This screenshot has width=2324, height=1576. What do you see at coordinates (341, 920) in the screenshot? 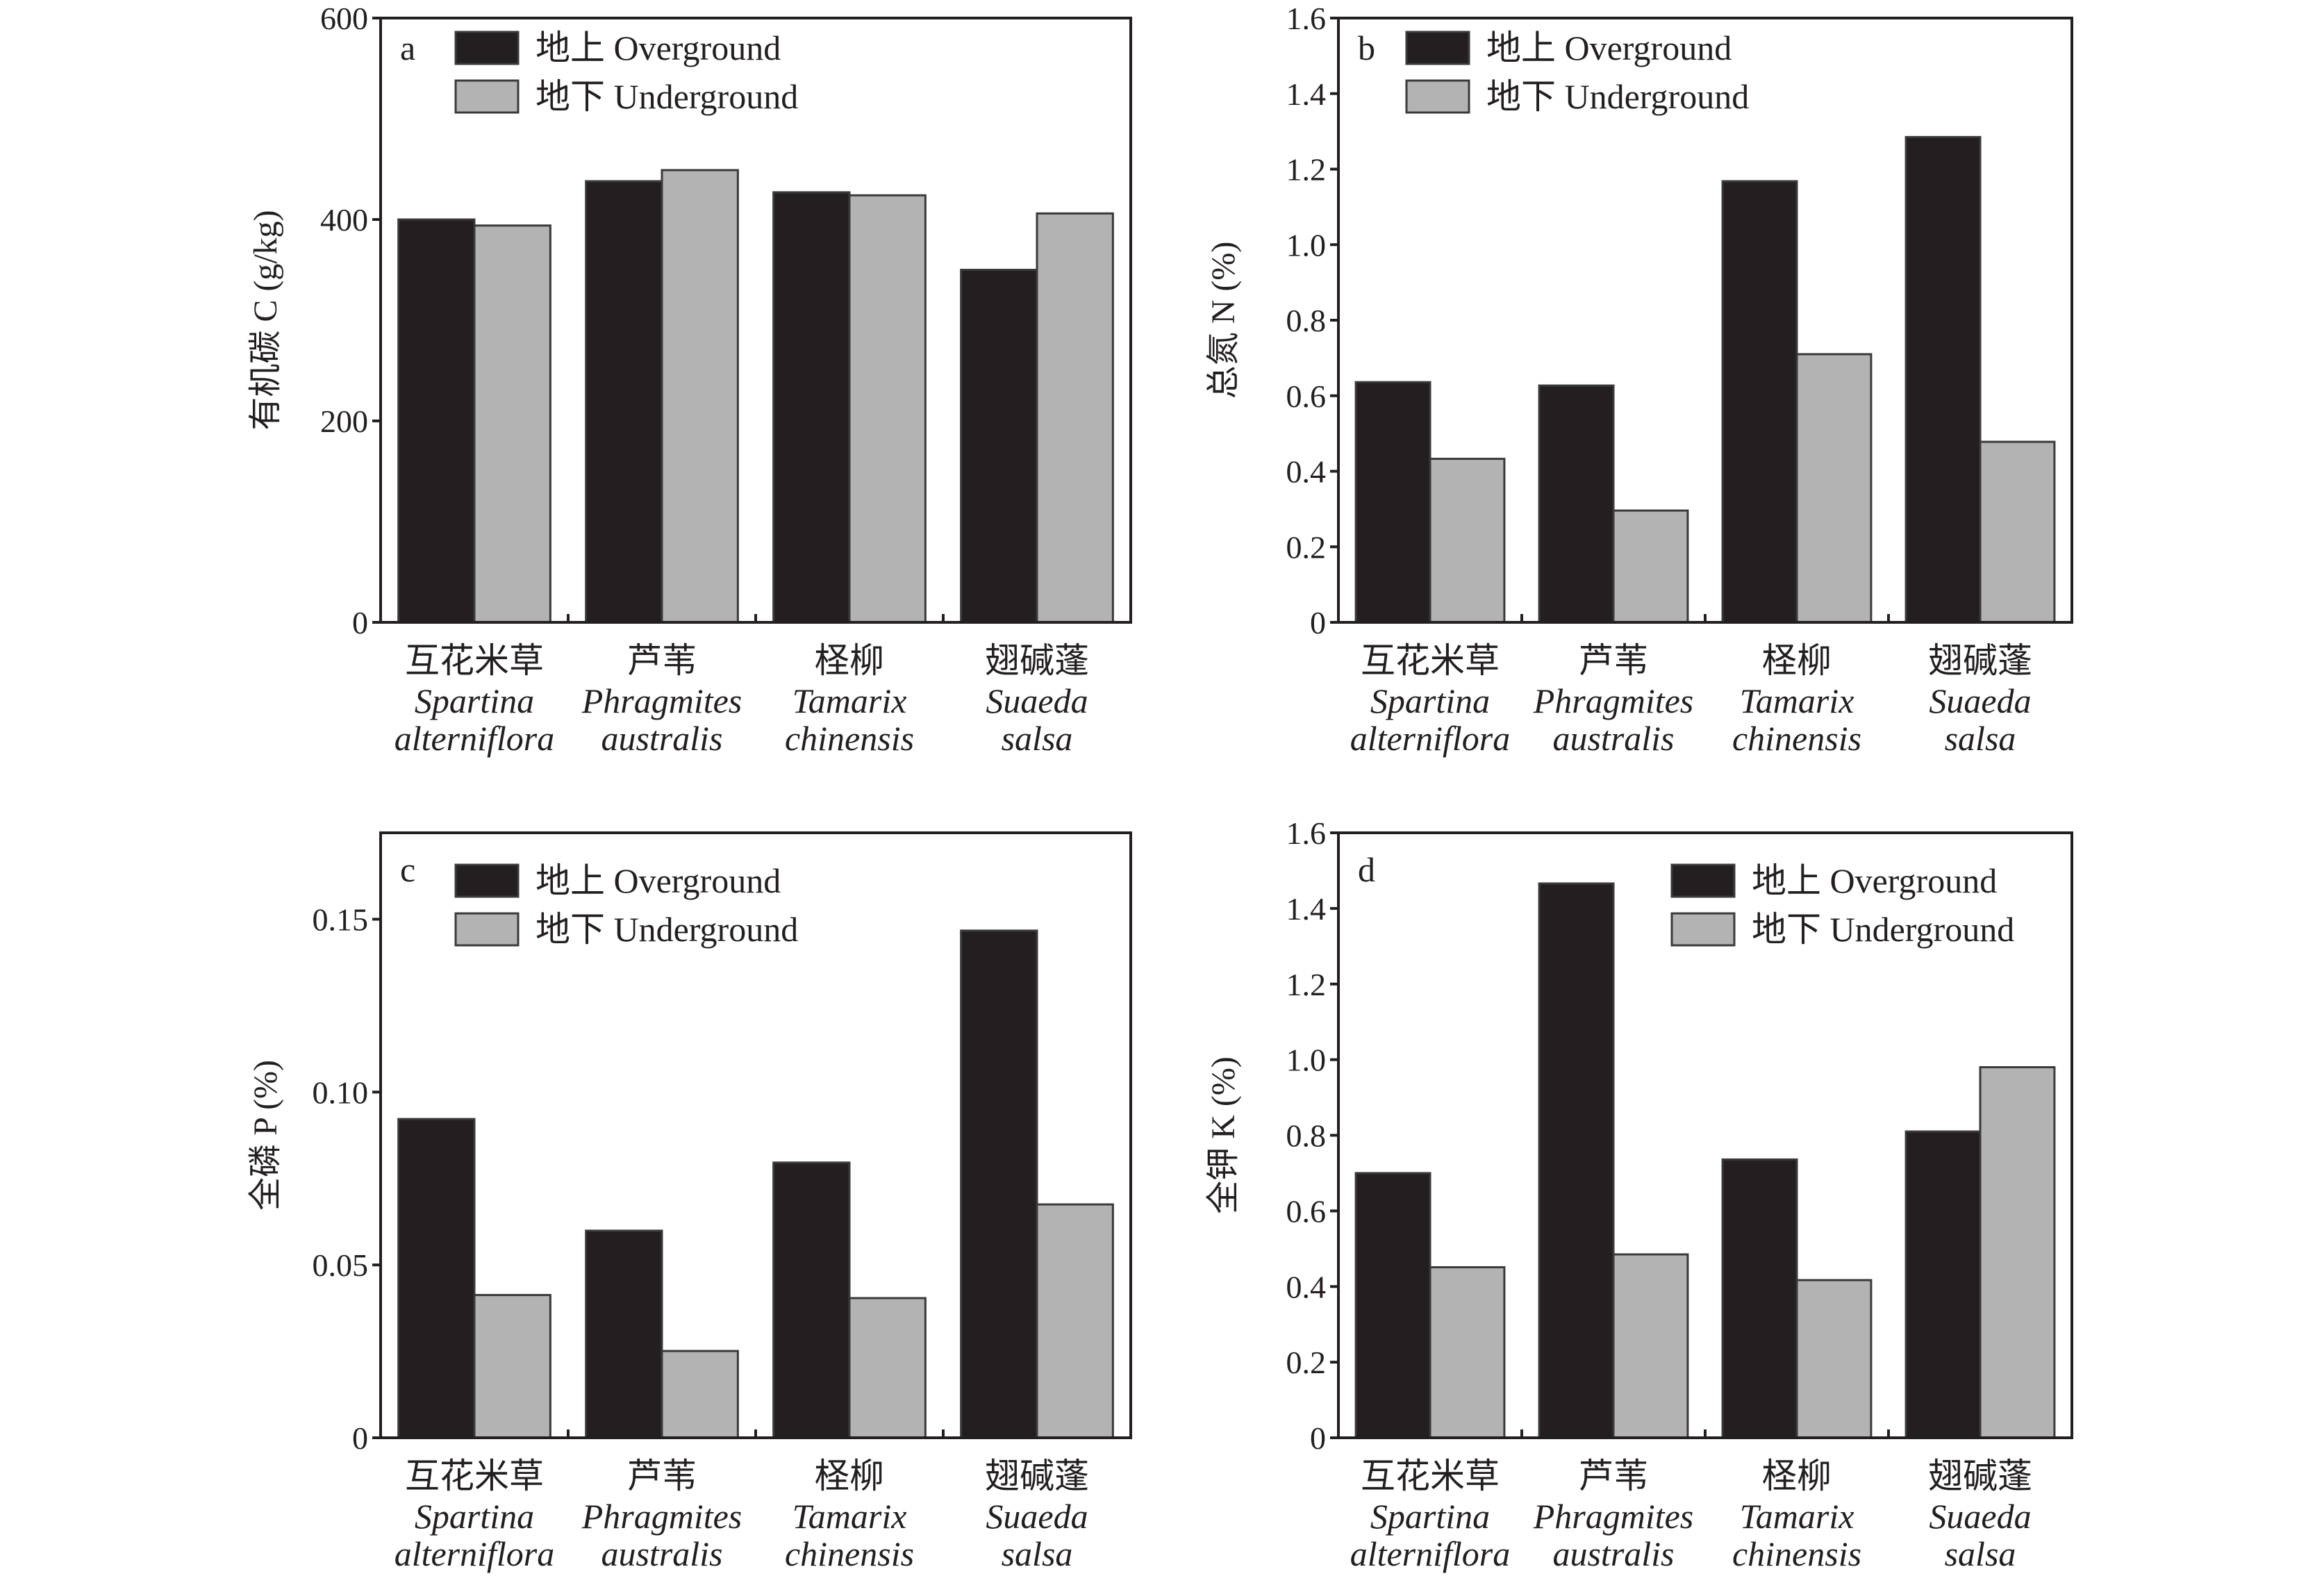
I see `y-tick-label: 0.15` at bounding box center [341, 920].